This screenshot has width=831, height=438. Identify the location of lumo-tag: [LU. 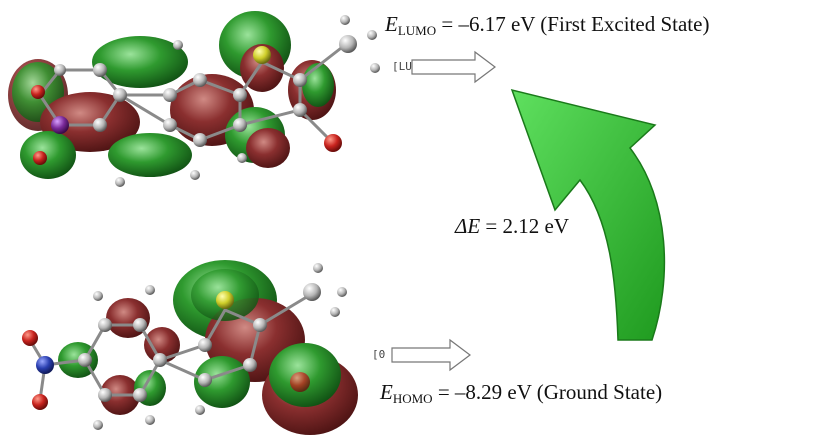
(402, 66).